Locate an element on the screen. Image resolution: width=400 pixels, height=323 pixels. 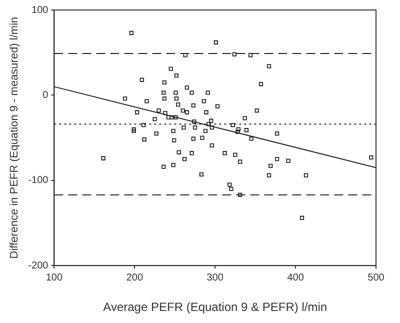
y-axis-title: Difference in PEFR (Equation 9 - measured) l/min is located at coordinates (14, 137).